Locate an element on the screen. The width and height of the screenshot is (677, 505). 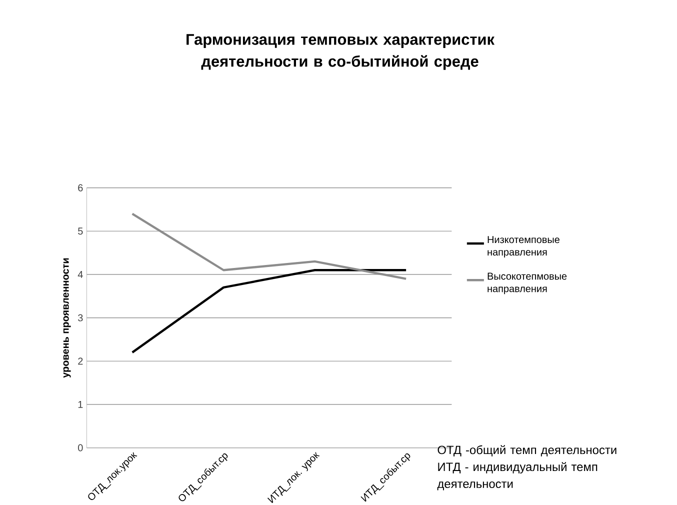
line-series is located at coordinates (269, 246).